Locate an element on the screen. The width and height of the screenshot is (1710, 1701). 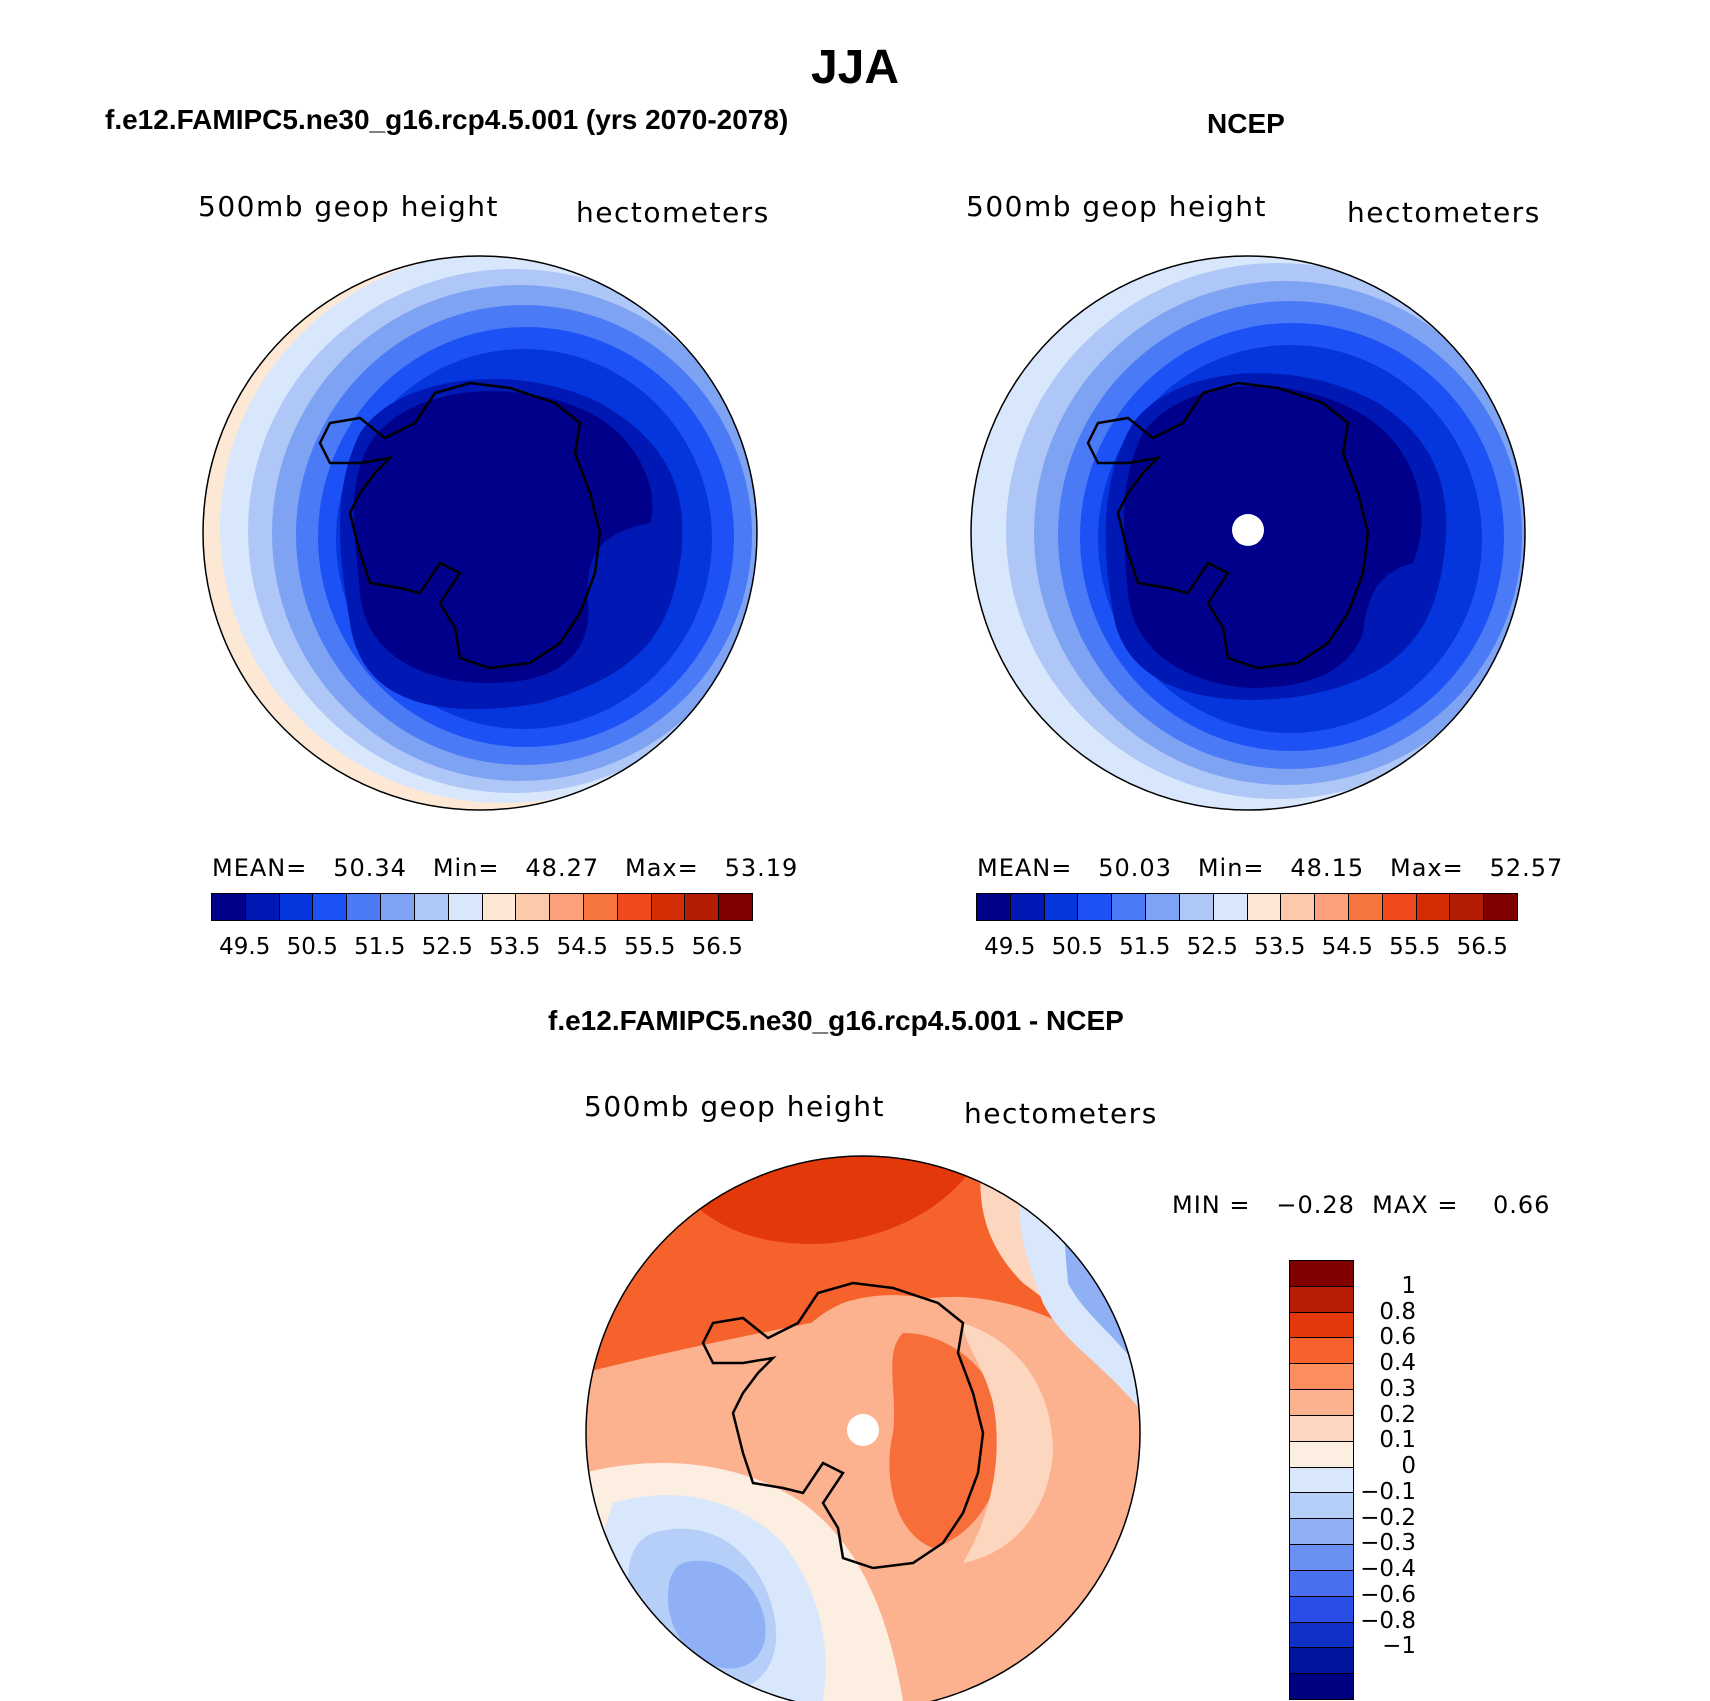
figure-title: JJA is located at coordinates (855, 67).